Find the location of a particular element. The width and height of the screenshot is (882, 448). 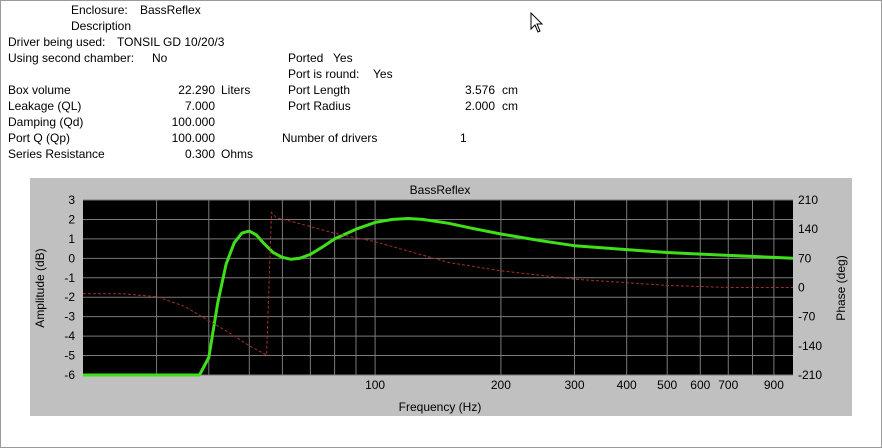

leakage-label: Leakage (QL) is located at coordinates (45, 106).